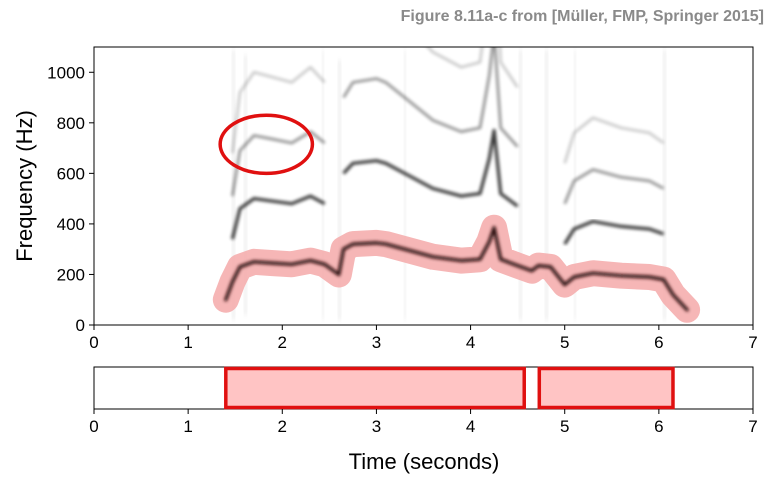 The width and height of the screenshot is (776, 478). I want to click on spectrogram-x-axis: 0 1 2 3 4 5 6 7, so click(423, 338).